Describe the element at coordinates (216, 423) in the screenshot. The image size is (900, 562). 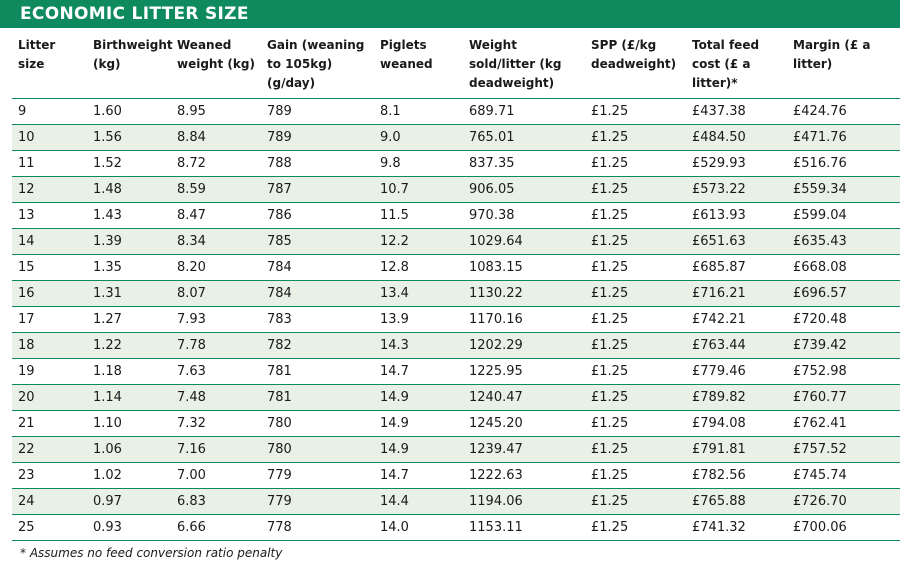
I see `cell-weaned-weight: 7.32` at that location.